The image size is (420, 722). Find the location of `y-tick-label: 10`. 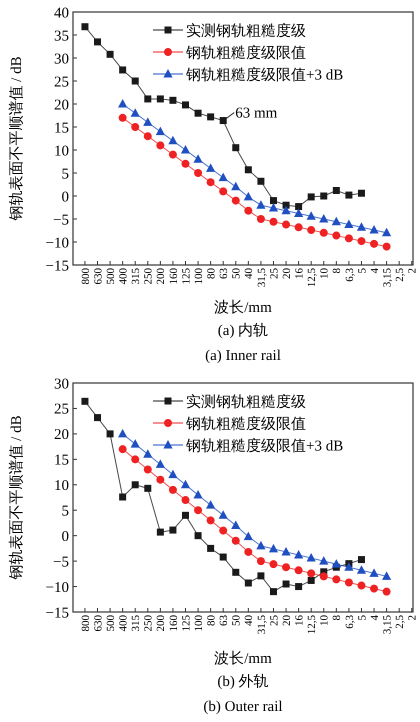

y-tick-label: 10 is located at coordinates (61, 486).